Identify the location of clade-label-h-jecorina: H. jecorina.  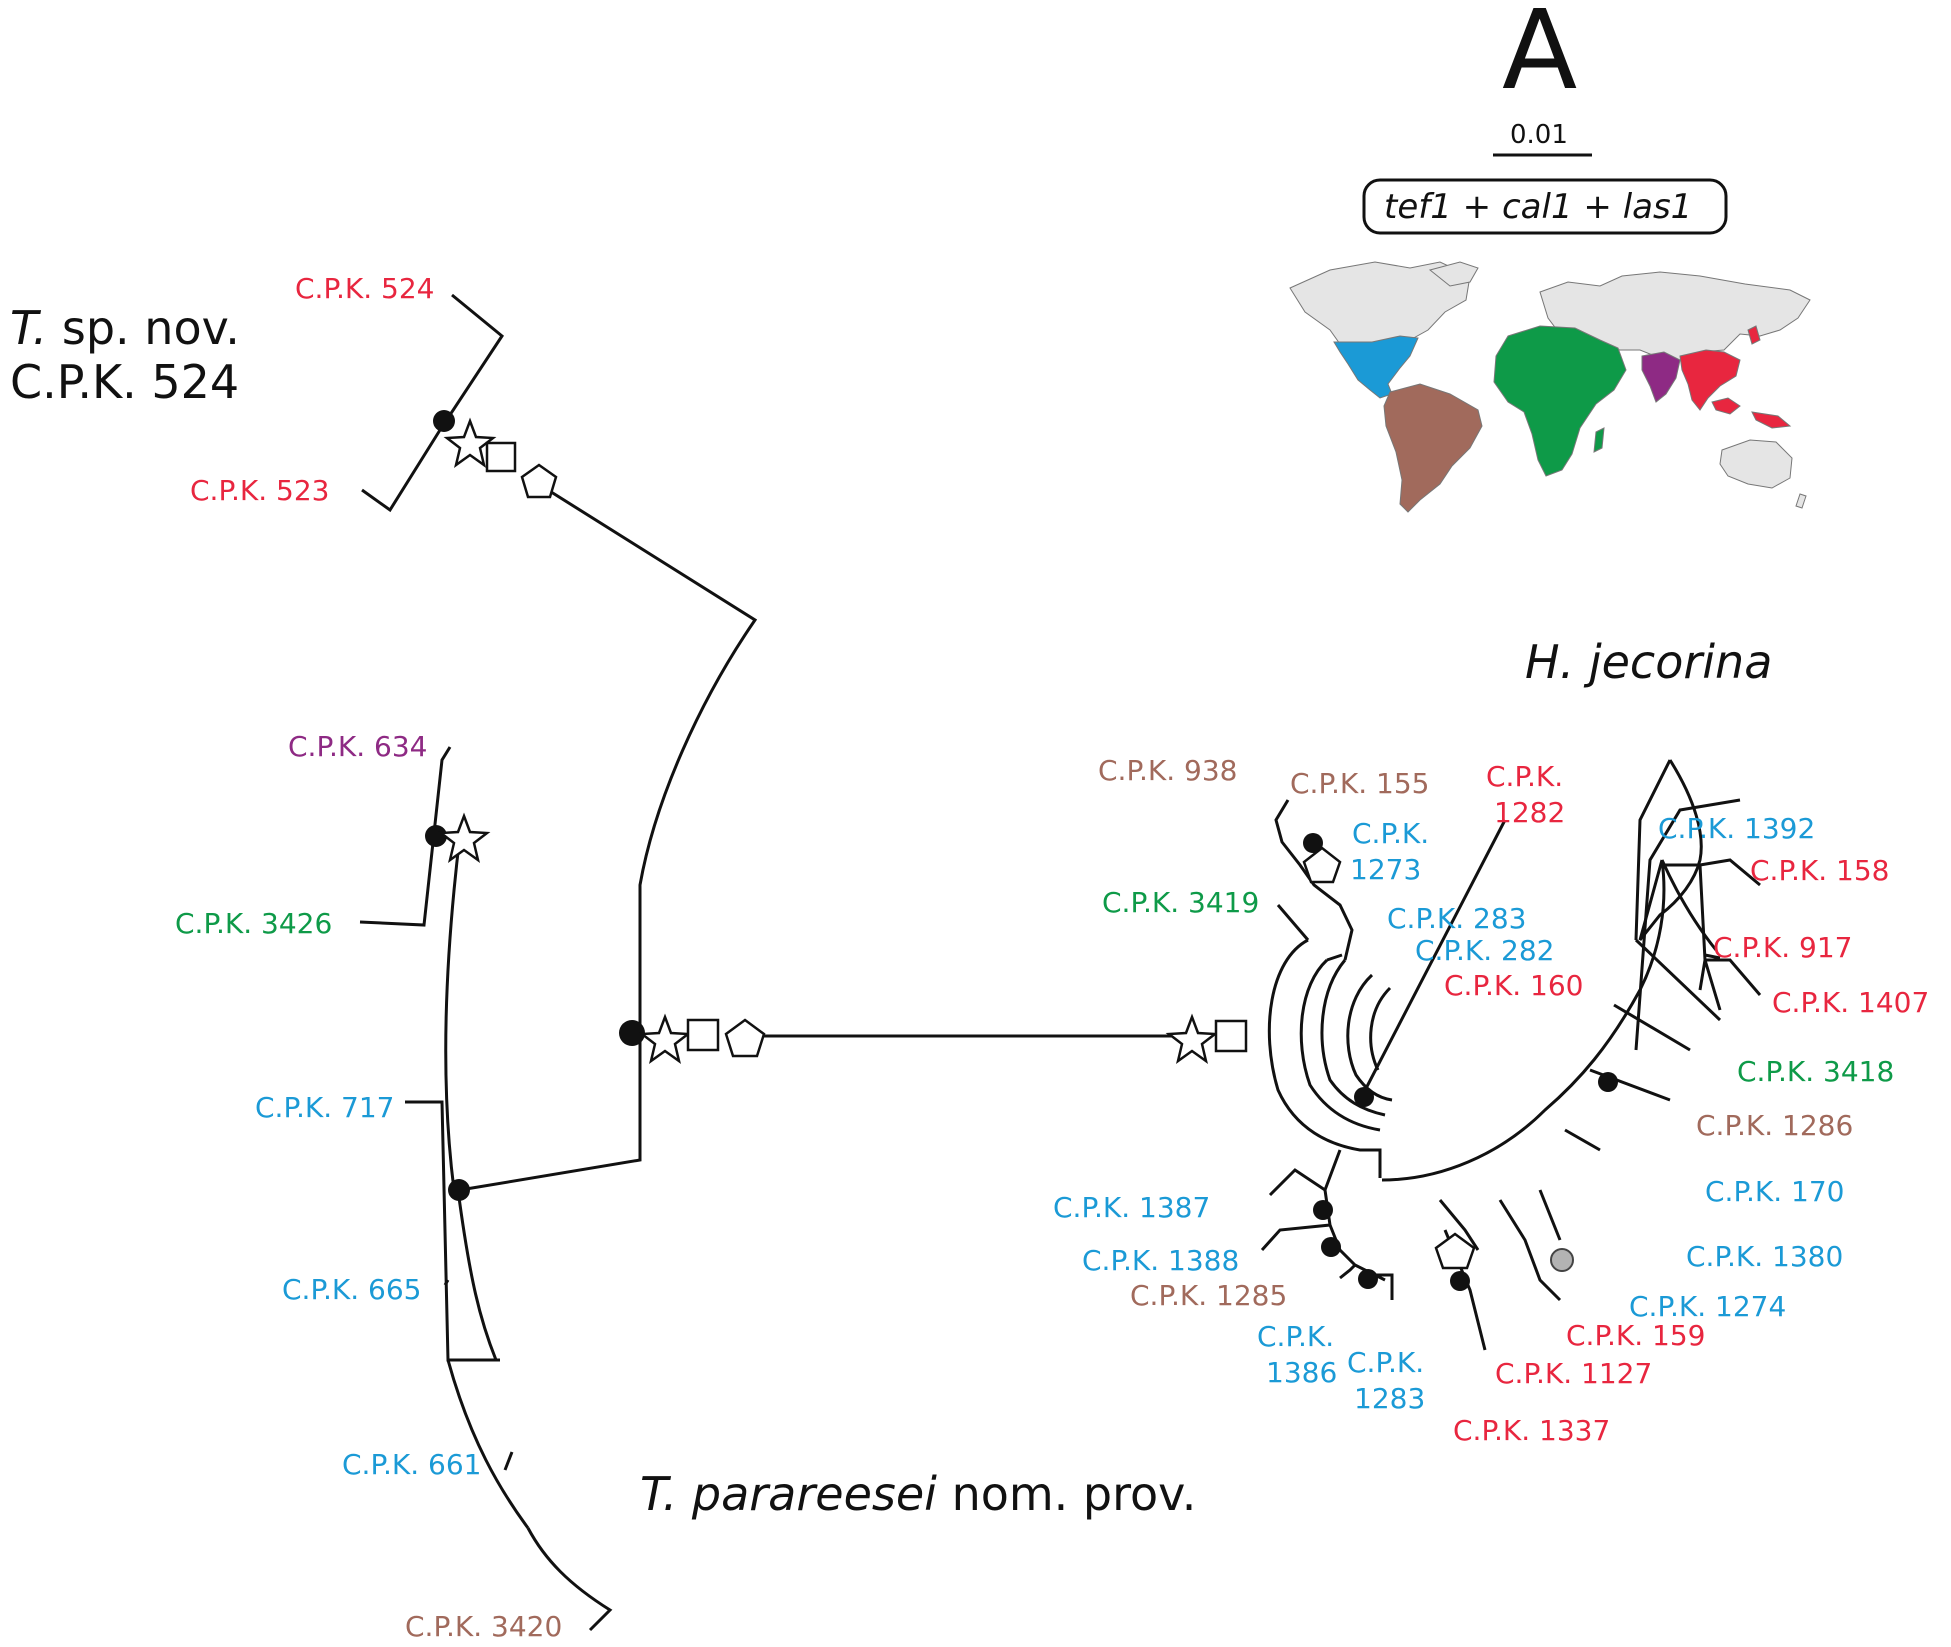
(1648, 662).